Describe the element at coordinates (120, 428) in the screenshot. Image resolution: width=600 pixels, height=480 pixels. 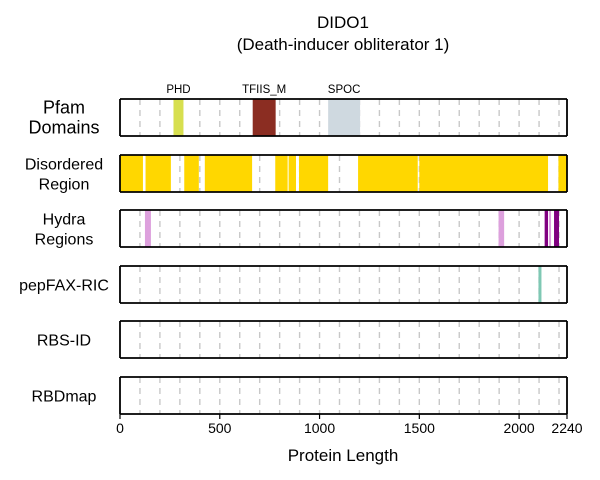
I see `x-tick-label: 0` at that location.